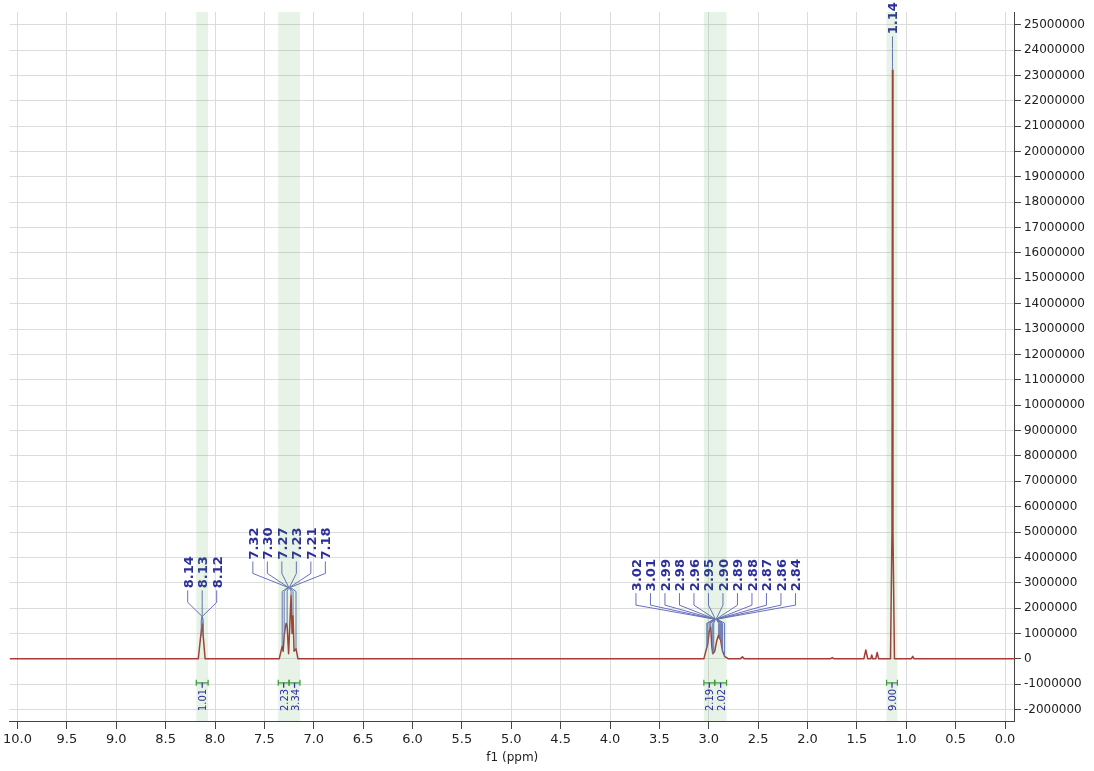 This screenshot has height=771, width=1094. Describe the element at coordinates (752, 575) in the screenshot. I see `annotation: 2.88` at that location.